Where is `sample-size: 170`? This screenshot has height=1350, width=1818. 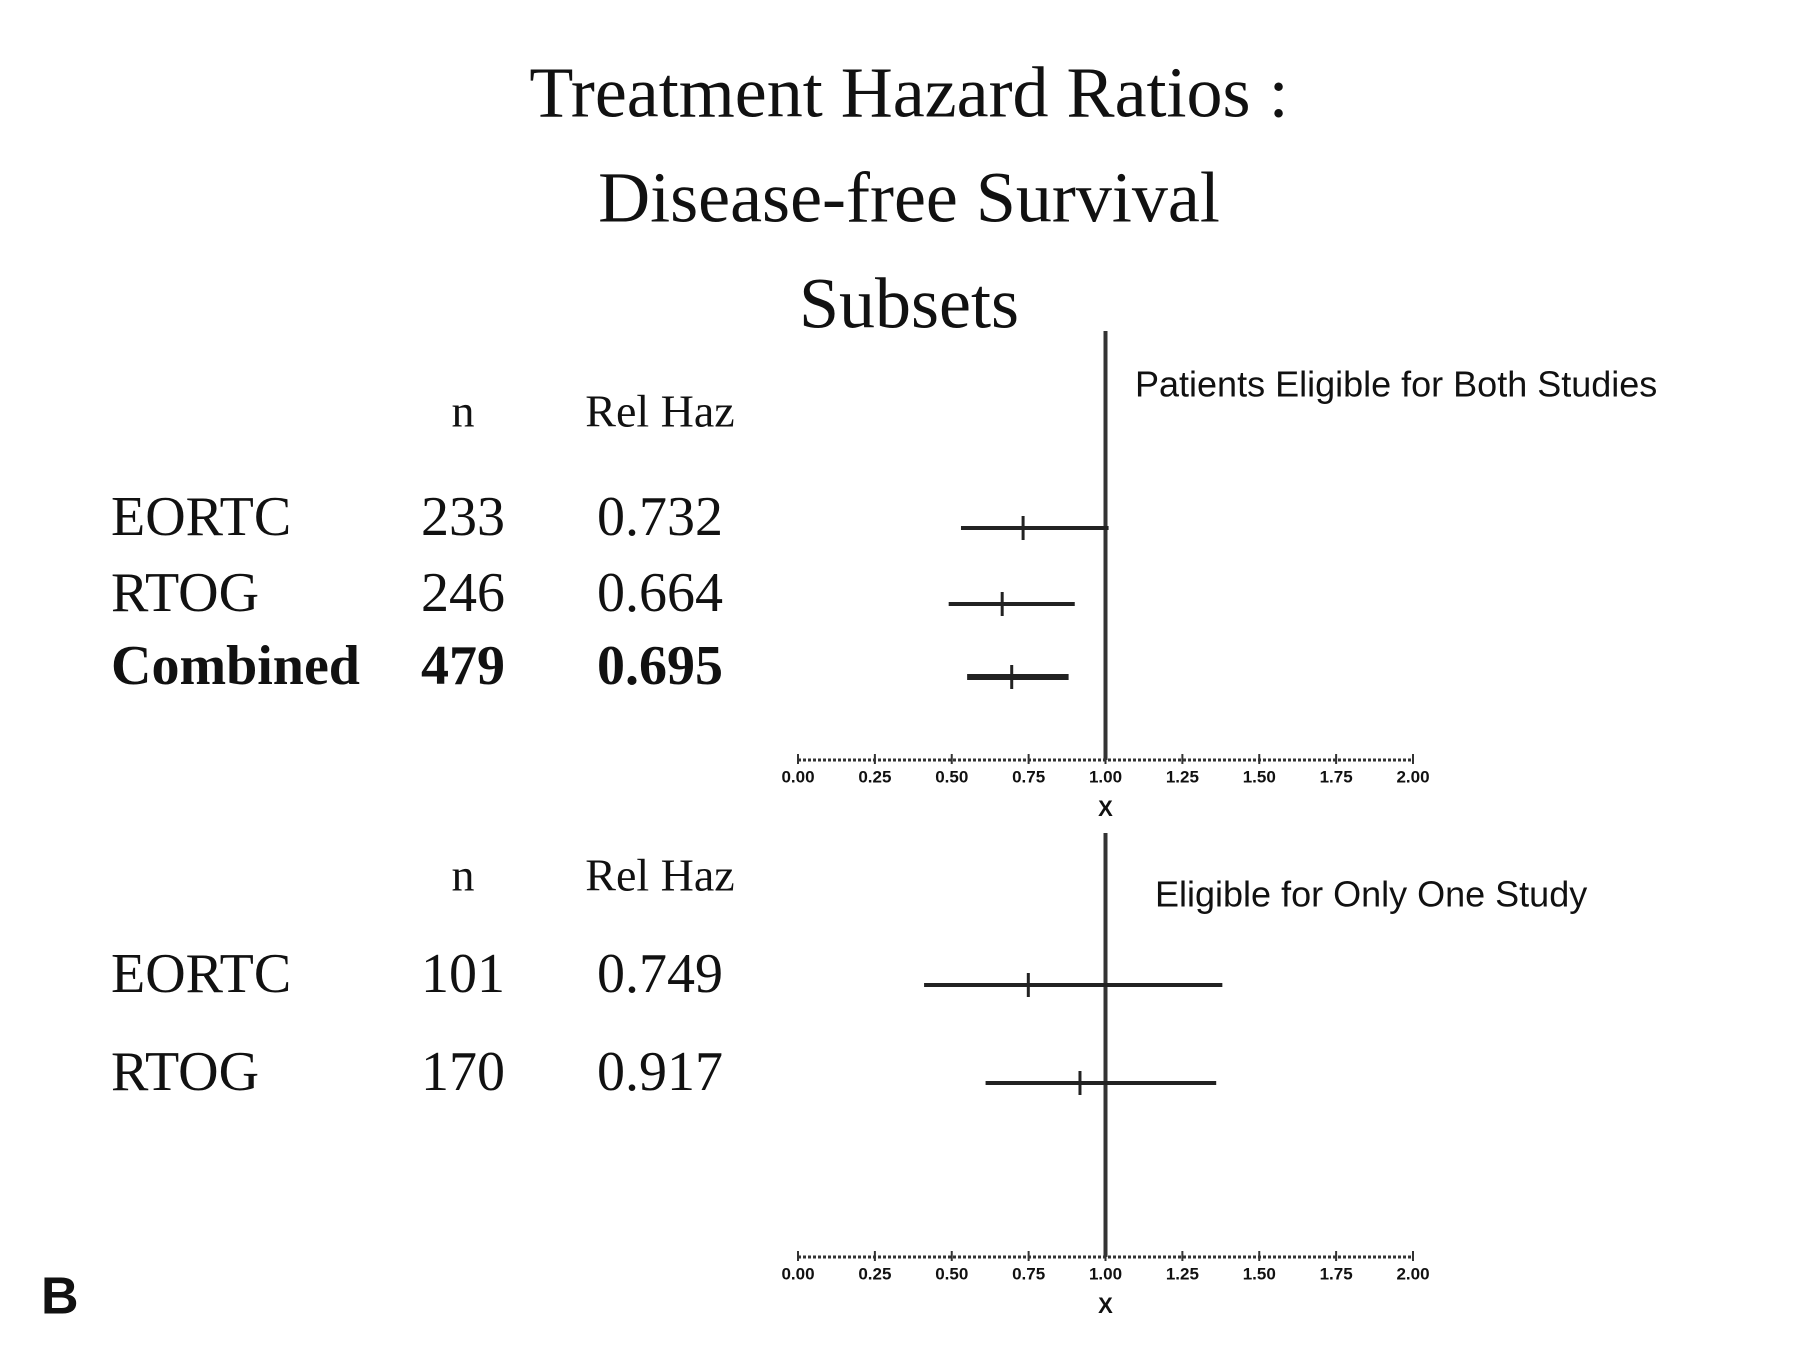
sample-size: 170 is located at coordinates (463, 1072).